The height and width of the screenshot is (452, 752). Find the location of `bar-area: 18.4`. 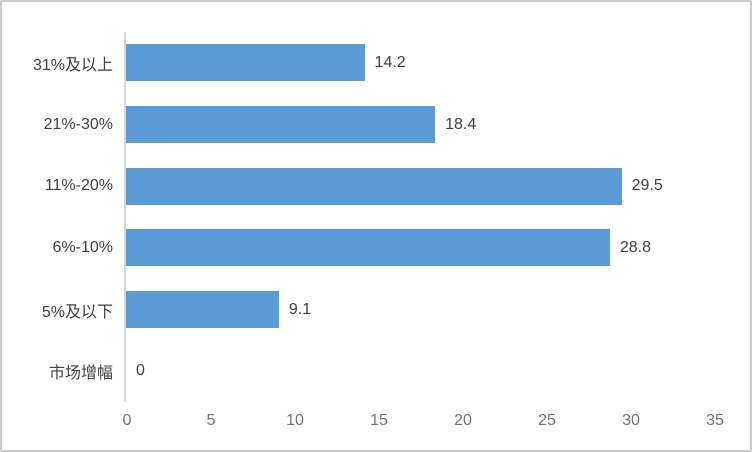

bar-area: 18.4 is located at coordinates (437, 124).